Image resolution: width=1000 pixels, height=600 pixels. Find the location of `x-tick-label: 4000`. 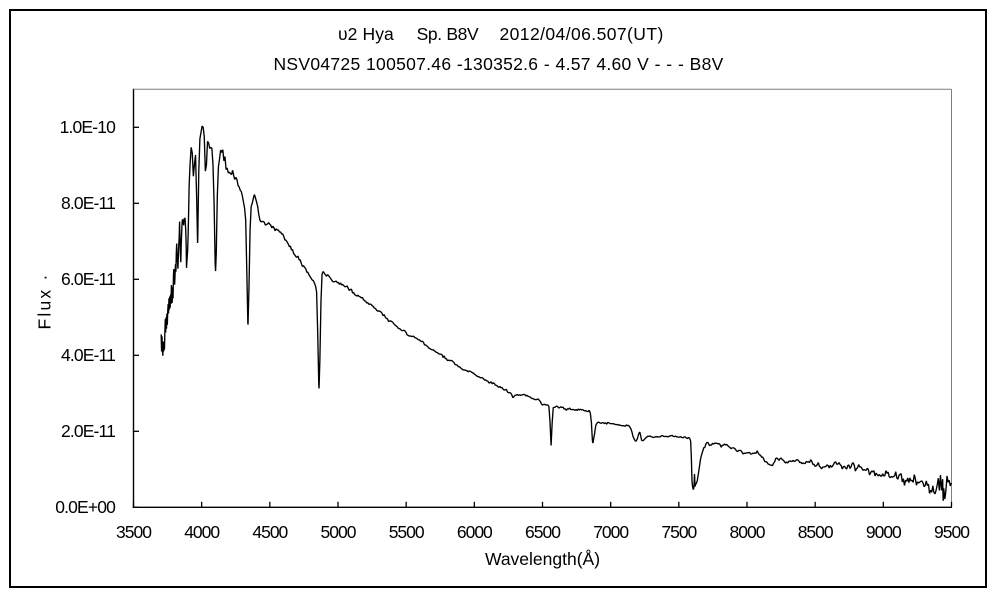

x-tick-label: 4000 is located at coordinates (202, 532).